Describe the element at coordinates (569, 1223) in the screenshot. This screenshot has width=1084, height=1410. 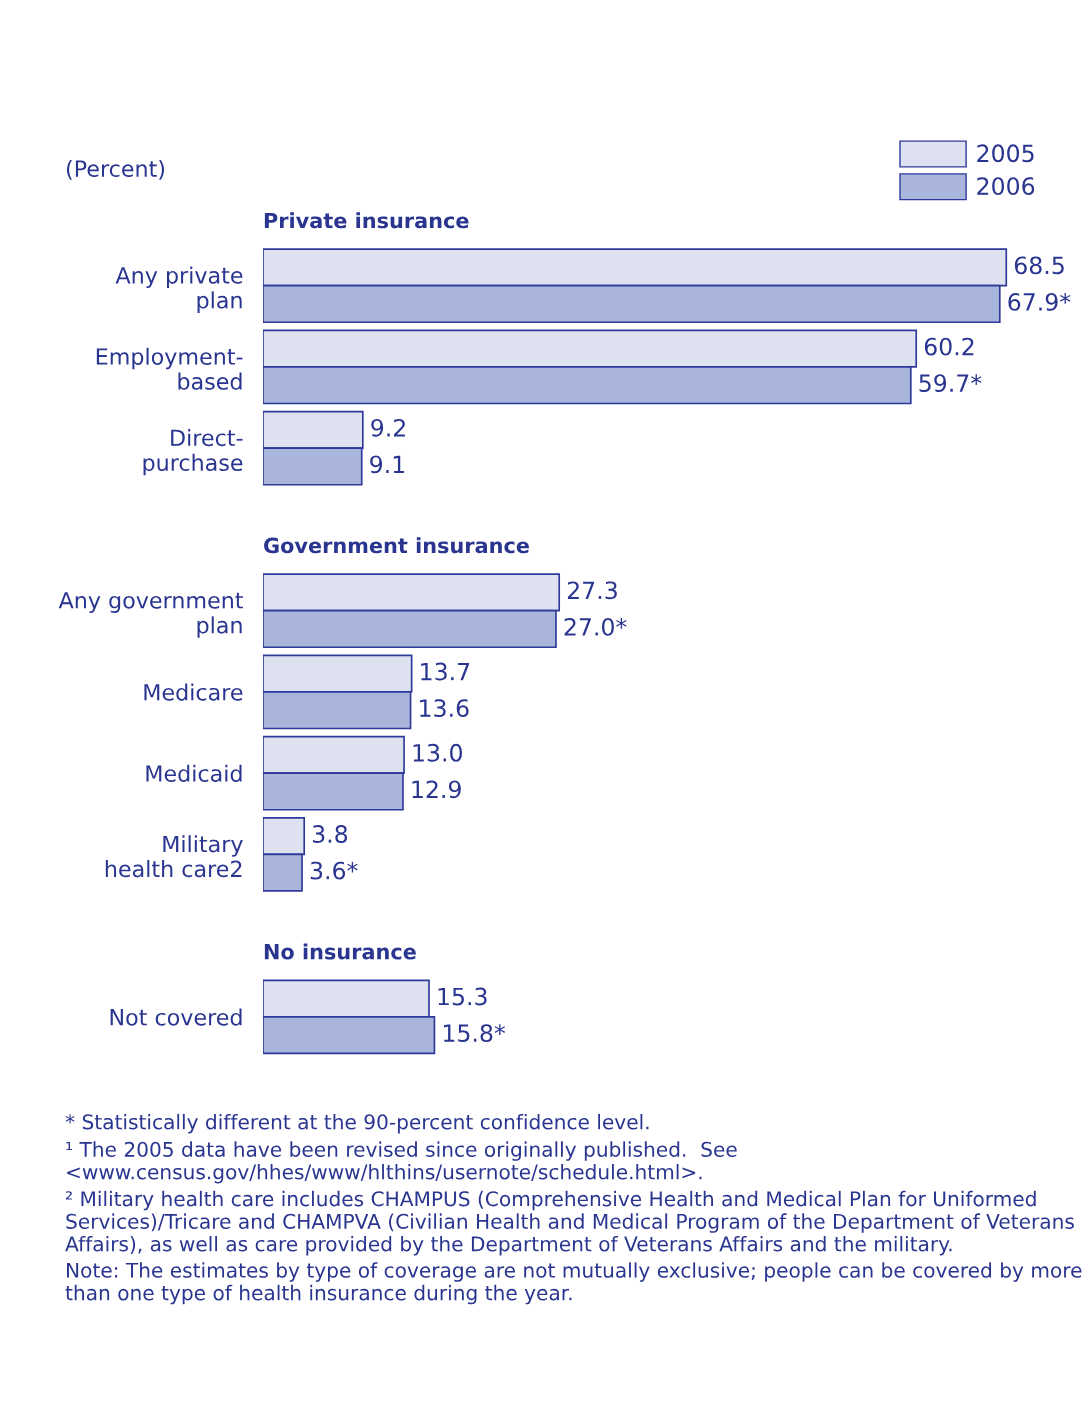
I see `text: ² Military health care includes CHAMPUS (Comprehensive Health and Medical Plan for Uniformed Services)/Tricare and CHAMPVA (Civilian Health and Medical Program of the Department of Veterans Affairs), as well as care provided by the Department of Veterans Affairs and the military.` at that location.